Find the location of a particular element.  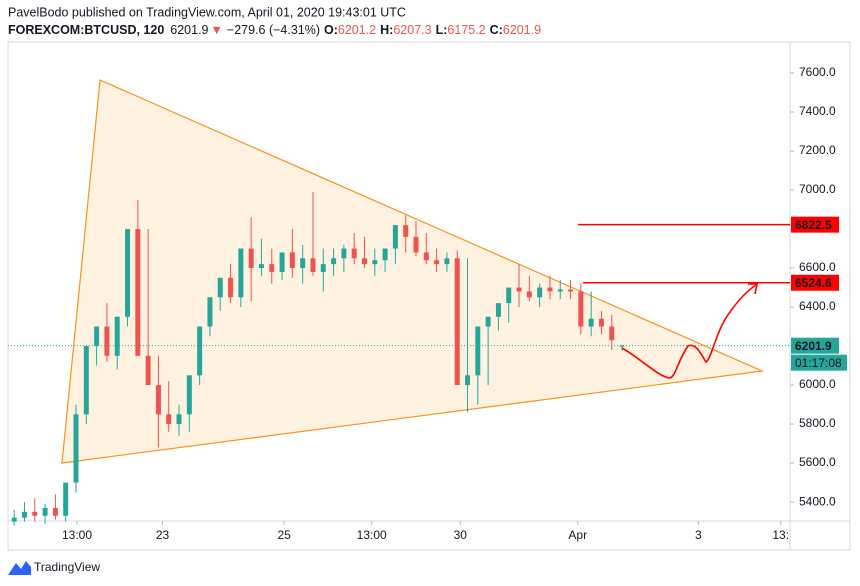

symbol: FOREXCOM:BTCUSD, 120 is located at coordinates (86, 30).